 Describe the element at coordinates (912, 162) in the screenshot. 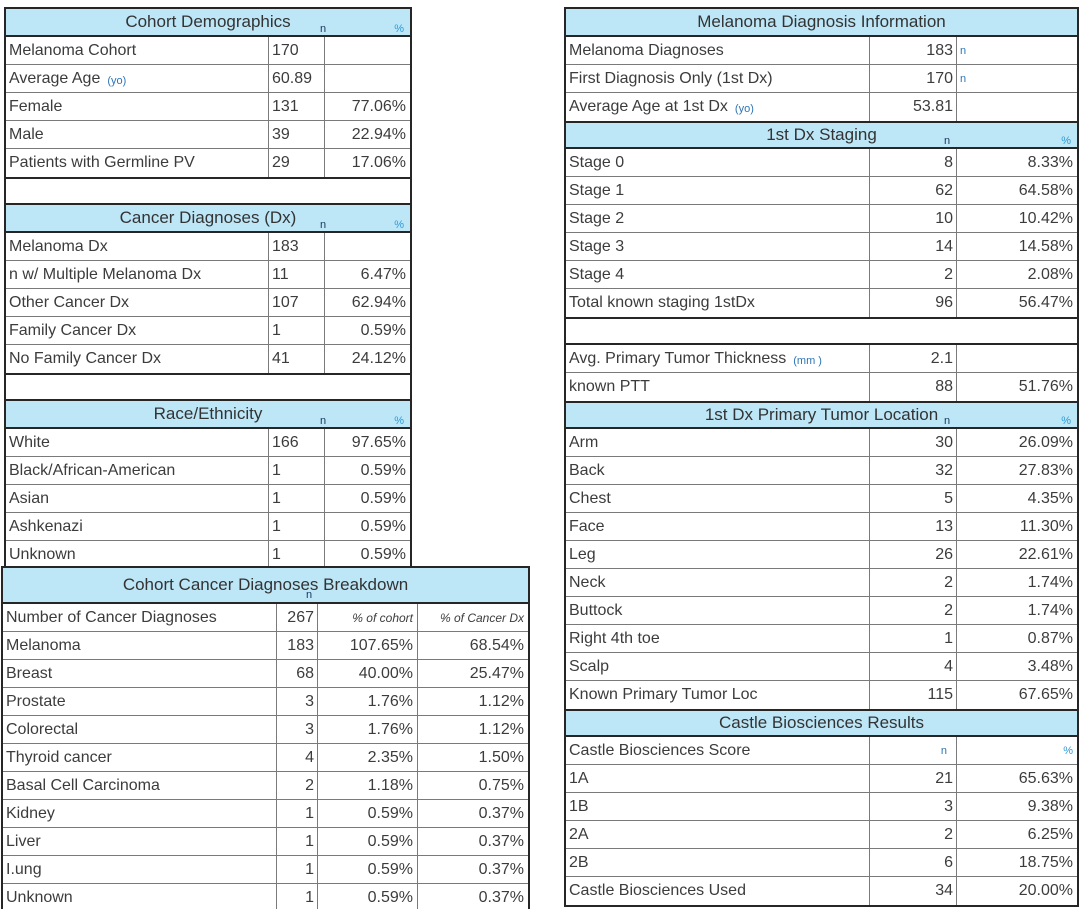

I see `table-cell: 8` at that location.